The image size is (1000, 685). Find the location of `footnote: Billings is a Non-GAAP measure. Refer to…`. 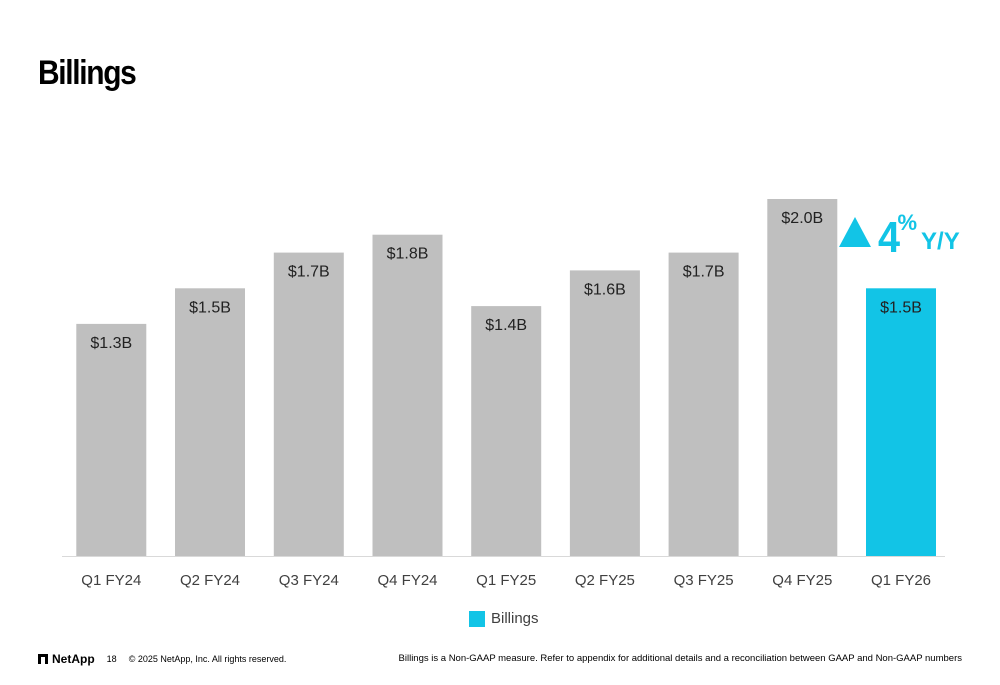

footnote: Billings is a Non-GAAP measure. Refer to… is located at coordinates (680, 658).